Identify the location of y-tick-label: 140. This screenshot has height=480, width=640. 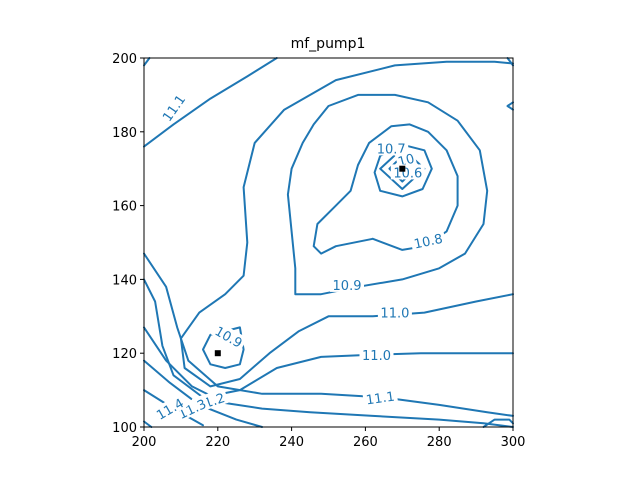
(124, 280).